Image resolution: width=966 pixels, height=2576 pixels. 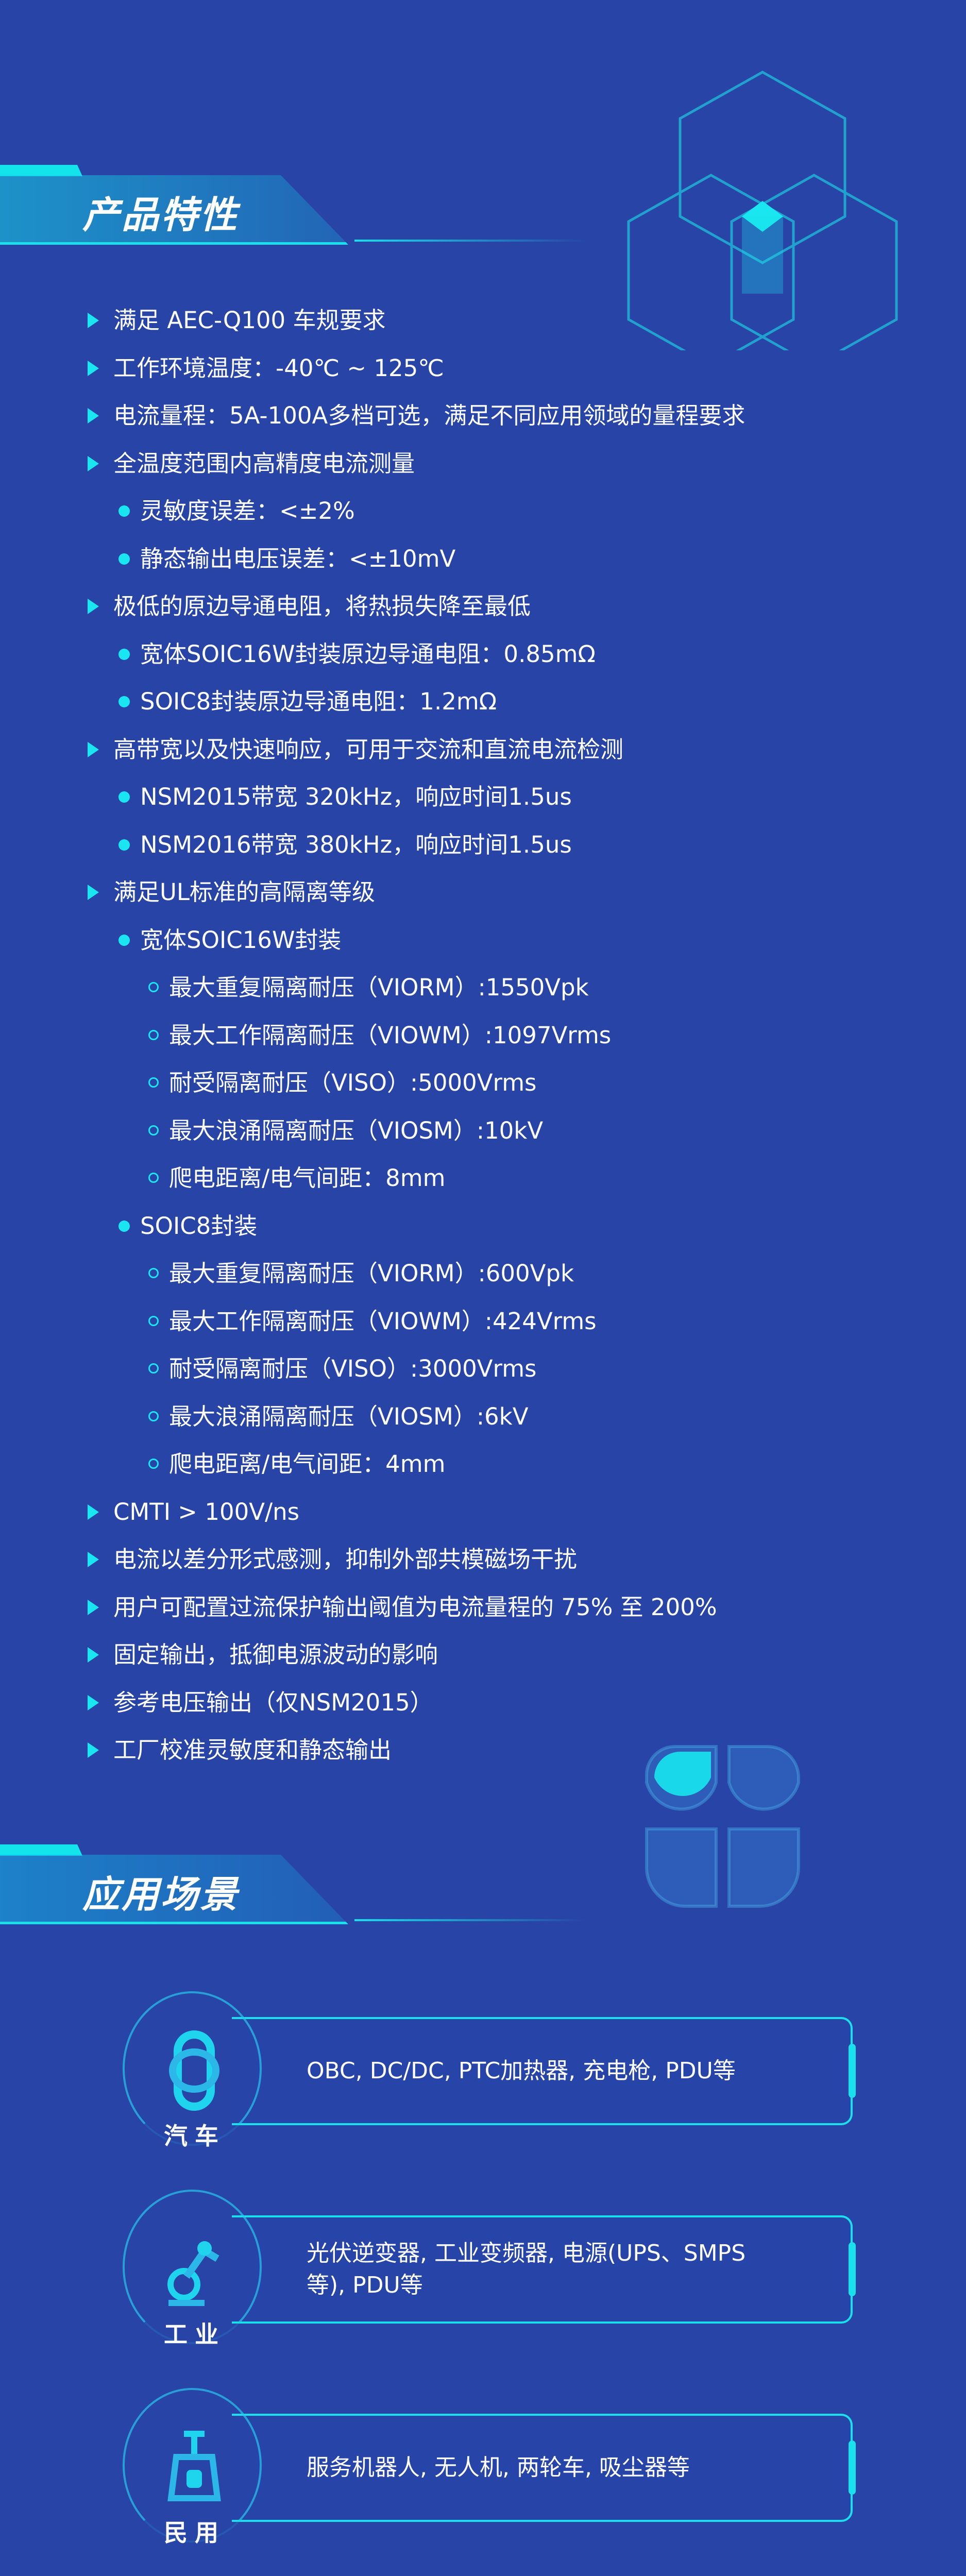 I want to click on feature-item: 最大重复隔离耐压（VIORM）:600Vpk, so click(x=371, y=1273).